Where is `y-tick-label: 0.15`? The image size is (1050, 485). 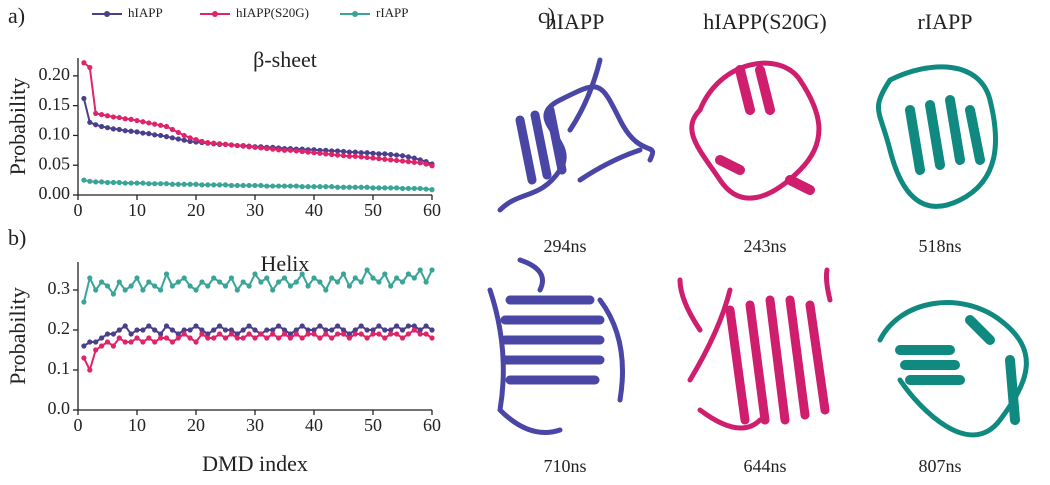
y-tick-label: 0.15 is located at coordinates (55, 104).